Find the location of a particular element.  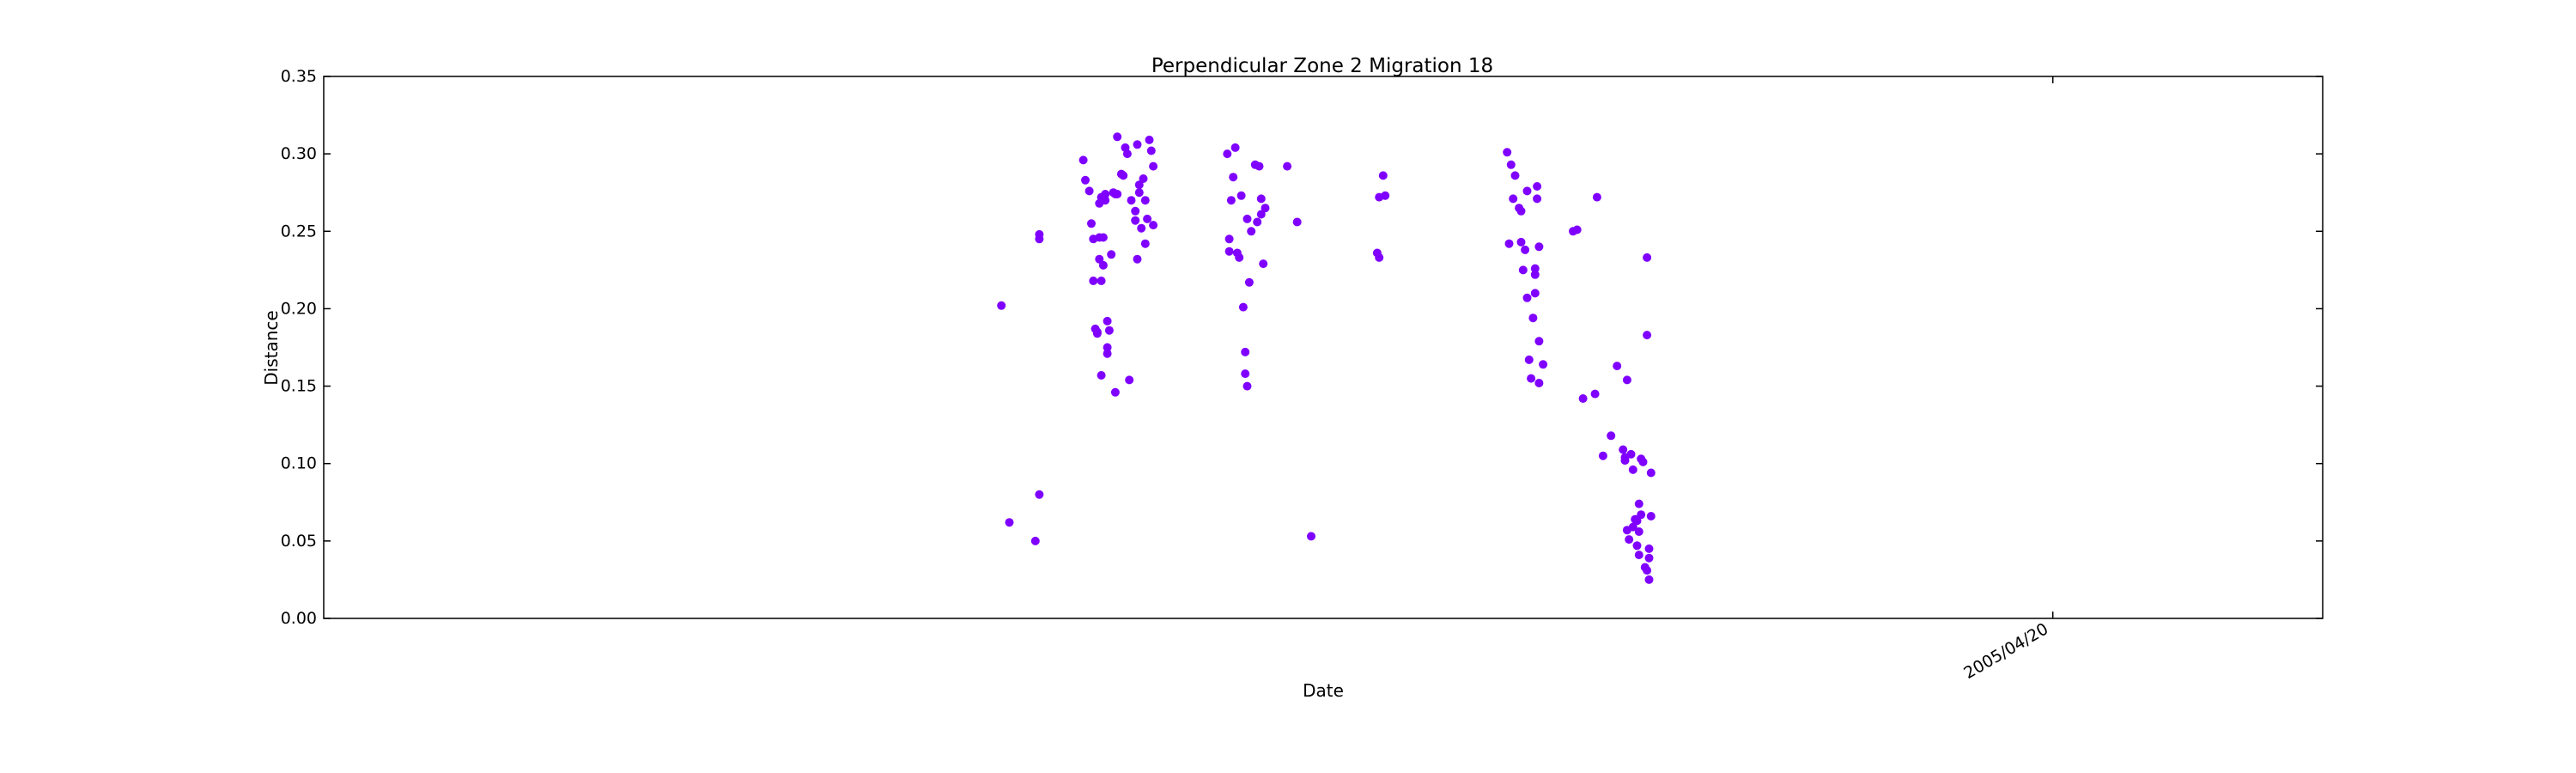

y-tick-label-2: 0.10 is located at coordinates (299, 464).